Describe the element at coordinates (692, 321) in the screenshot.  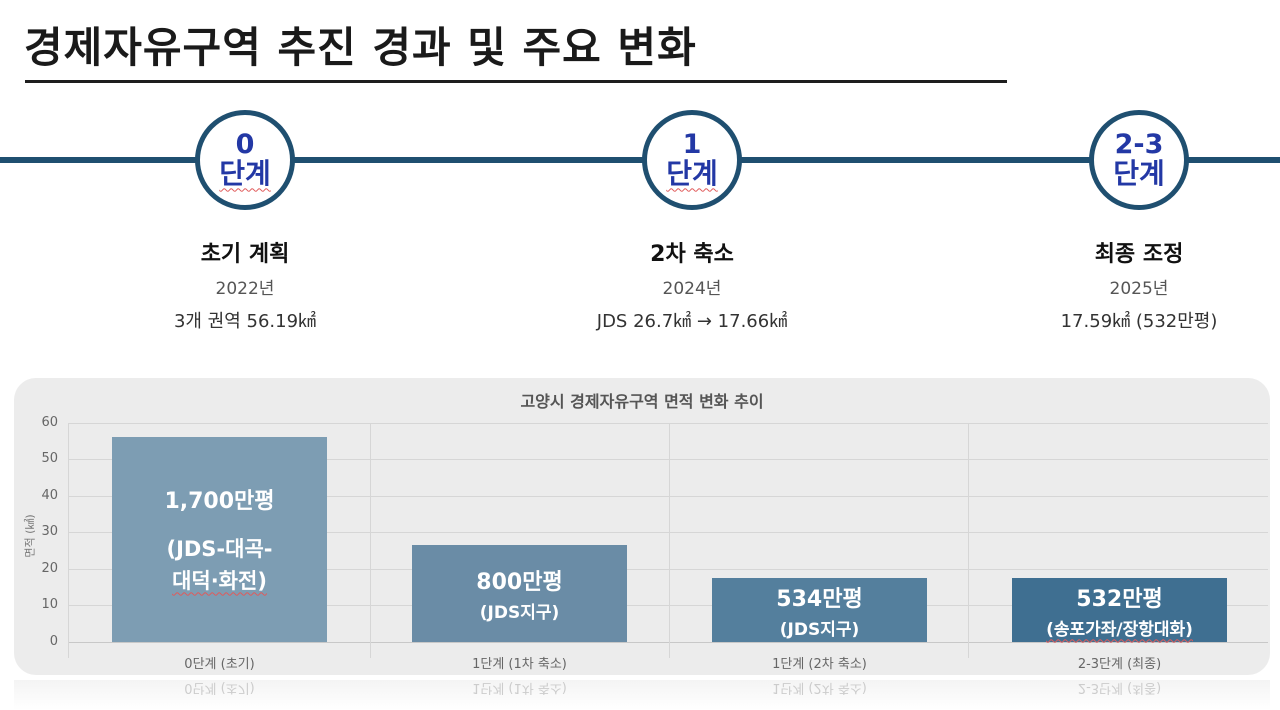
I see `stage-description: JDS 26.7㎢ → 17.66㎢` at that location.